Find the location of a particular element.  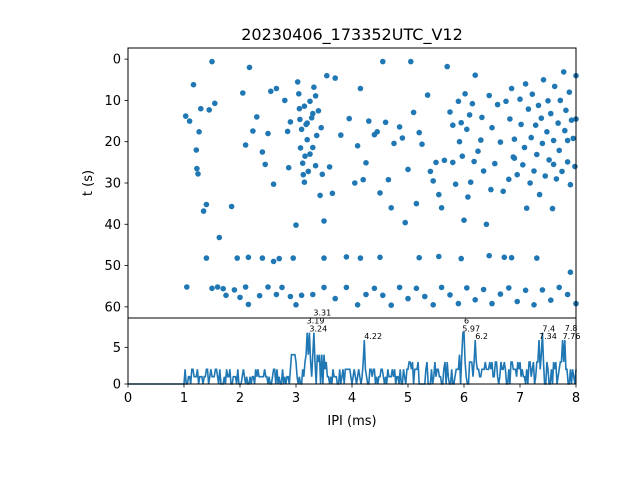

histogram-y-tick-label: 5 is located at coordinates (117, 348).